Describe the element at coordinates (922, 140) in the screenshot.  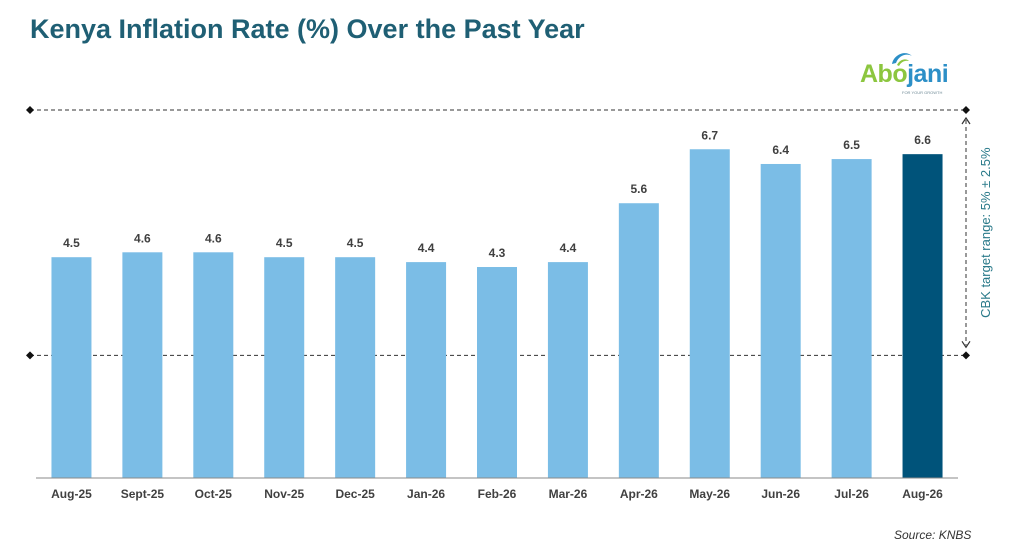
I see `bar-value-label: 6.6` at that location.